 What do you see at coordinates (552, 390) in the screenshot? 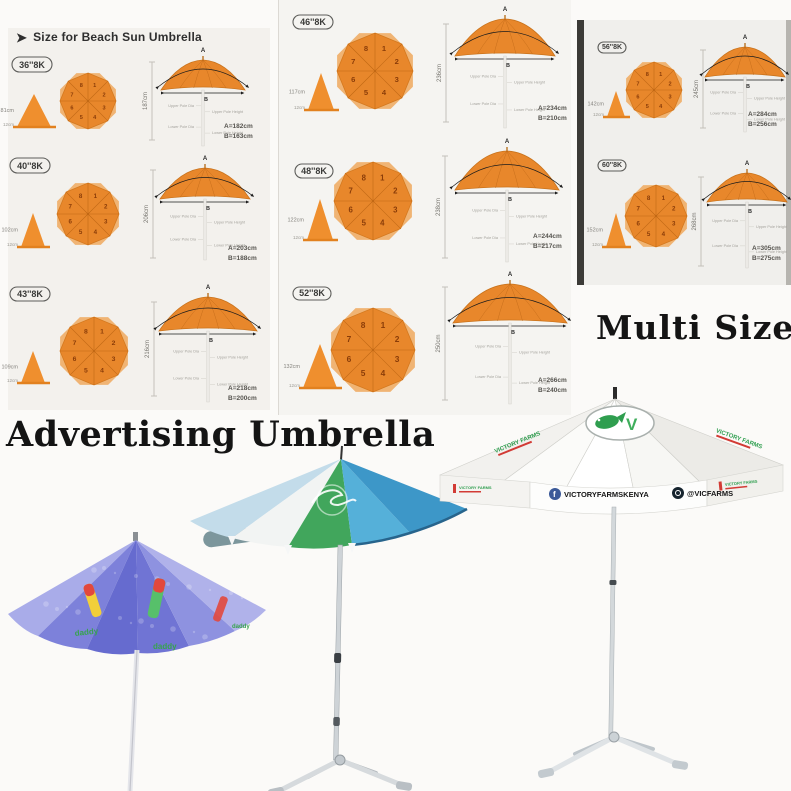
I see `b-value: B=240cm` at bounding box center [552, 390].